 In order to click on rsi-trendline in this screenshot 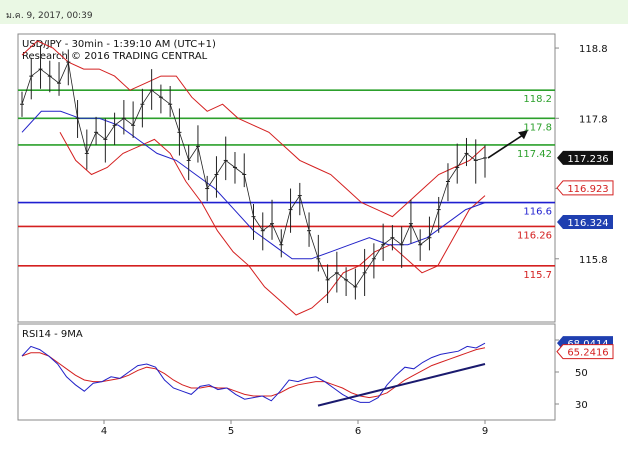, I will do `click(401, 385)`.